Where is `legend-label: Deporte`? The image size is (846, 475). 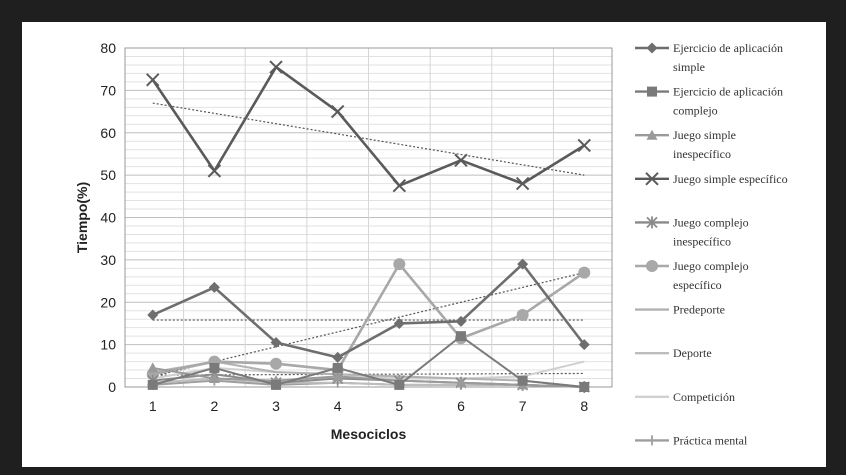 legend-label: Deporte is located at coordinates (692, 353).